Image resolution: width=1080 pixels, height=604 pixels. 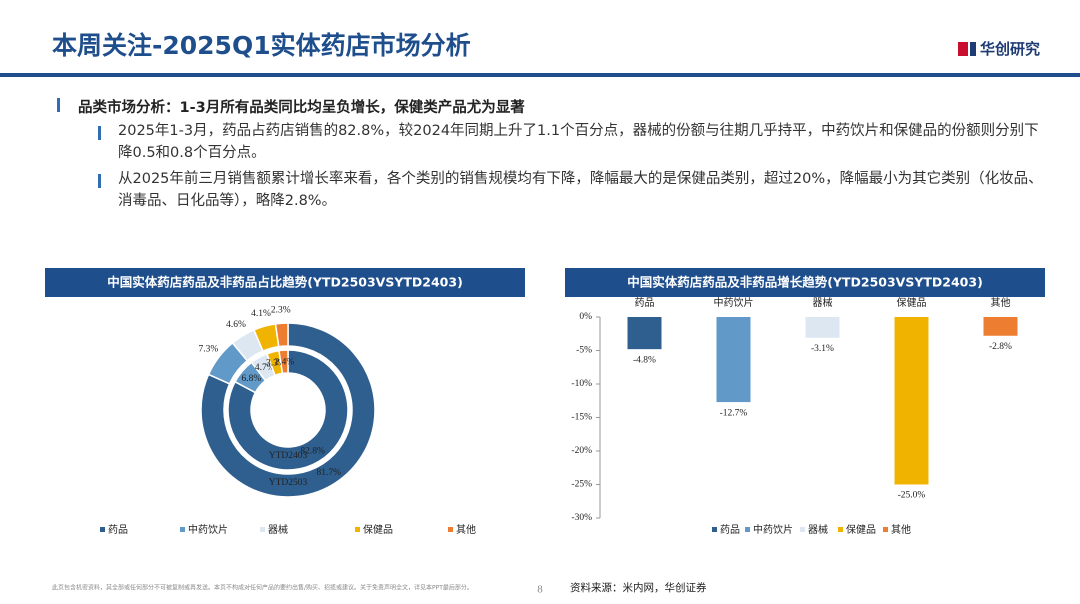 I want to click on data-label: -4.8%, so click(x=644, y=360).